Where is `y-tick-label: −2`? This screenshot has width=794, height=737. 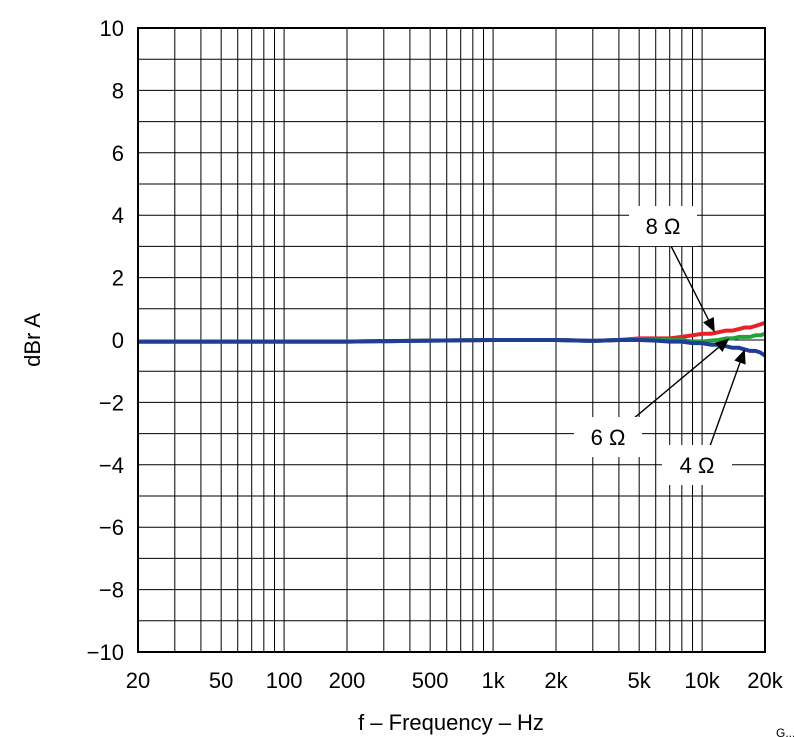
y-tick-label: −2 is located at coordinates (111, 402).